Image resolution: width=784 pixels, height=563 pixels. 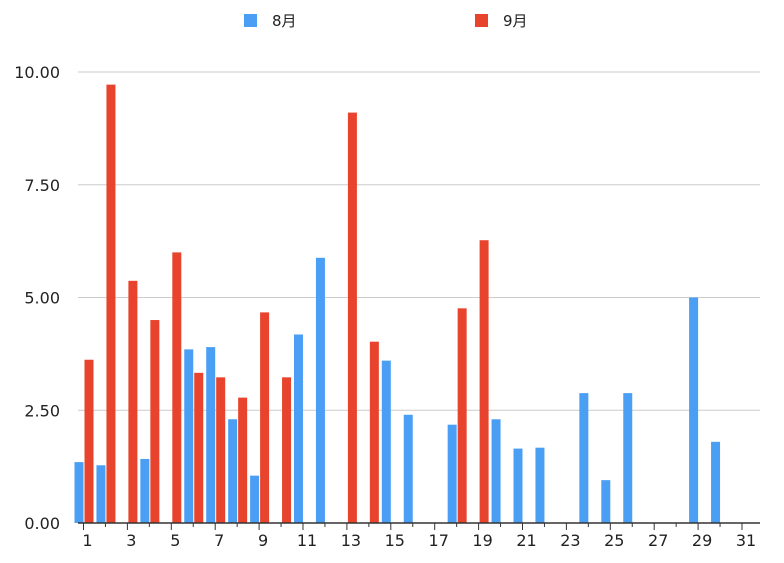 What do you see at coordinates (42, 185) in the screenshot?
I see `y-tick-label: 7.50` at bounding box center [42, 185].